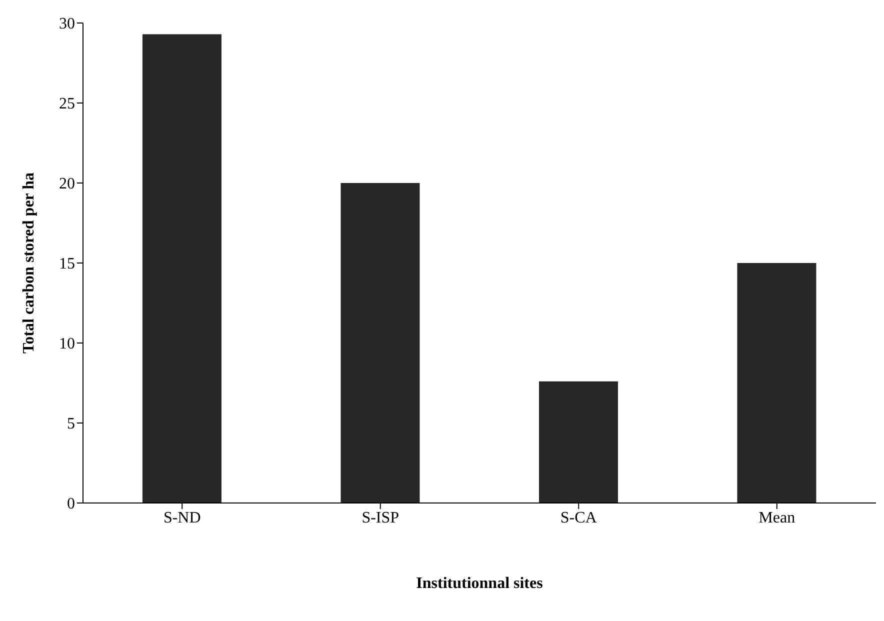 Image resolution: width=884 pixels, height=621 pixels. I want to click on x-tick-label: S-ISP, so click(381, 517).